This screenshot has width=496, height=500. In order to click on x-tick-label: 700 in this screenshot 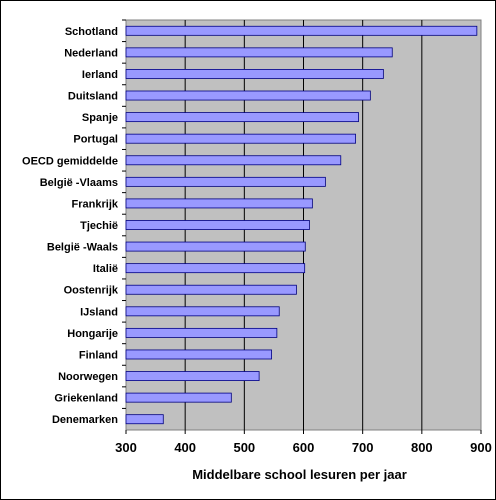, I will do `click(363, 447)`.